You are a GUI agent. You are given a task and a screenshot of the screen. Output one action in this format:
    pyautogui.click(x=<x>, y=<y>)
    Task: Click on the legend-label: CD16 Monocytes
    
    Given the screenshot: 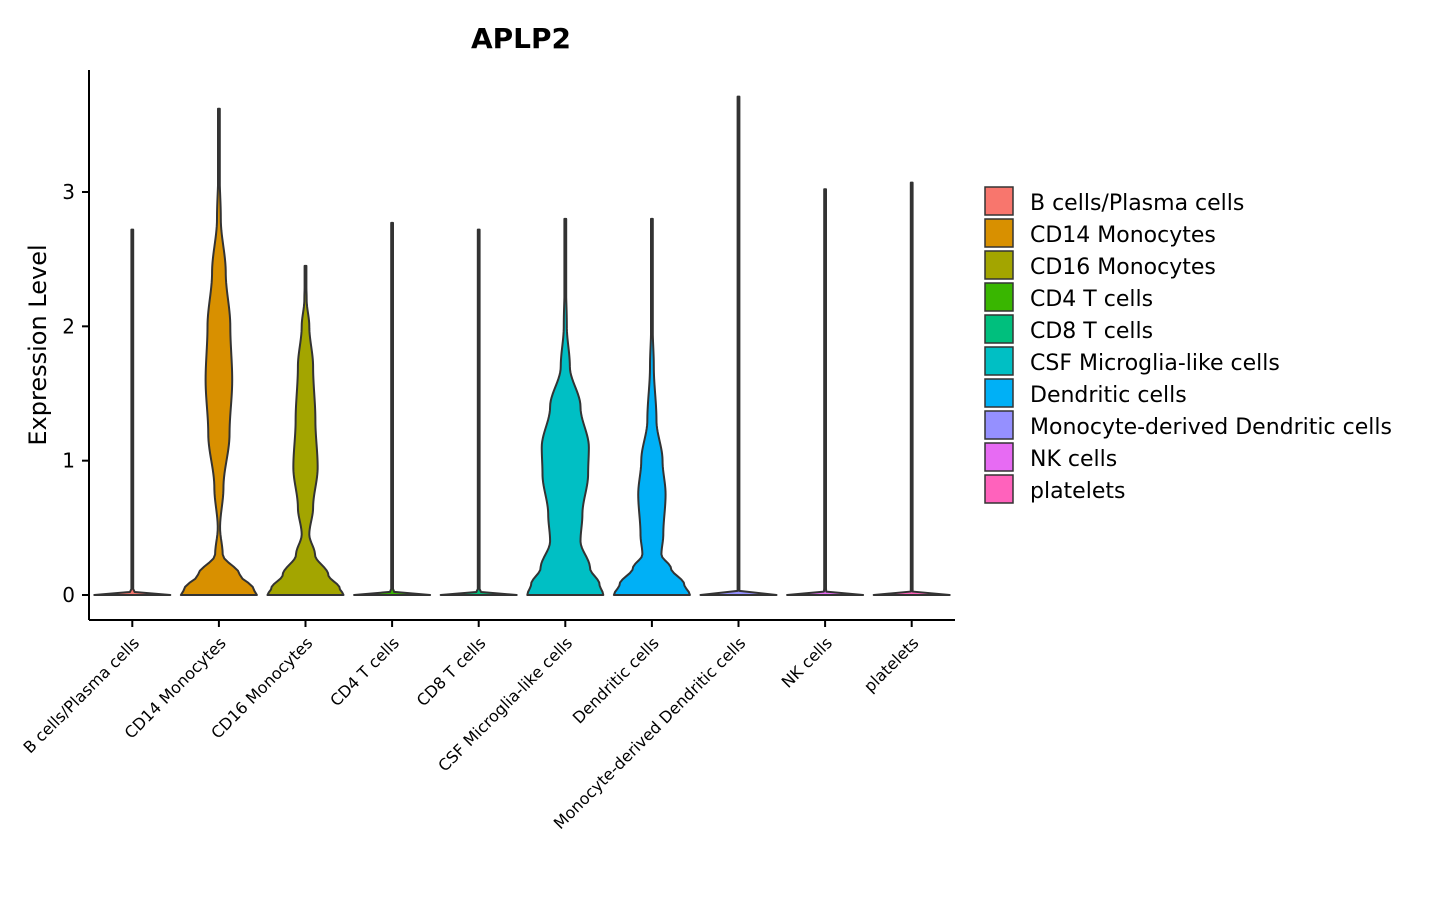 What is the action you would take?
    pyautogui.click(x=1123, y=267)
    